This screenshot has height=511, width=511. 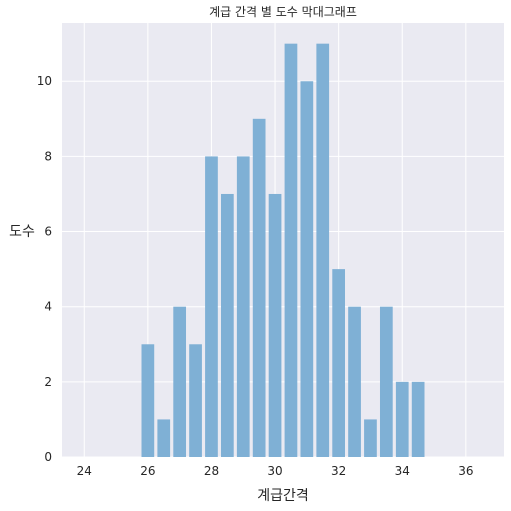 I want to click on y-axis-label: 도수, so click(x=22, y=232).